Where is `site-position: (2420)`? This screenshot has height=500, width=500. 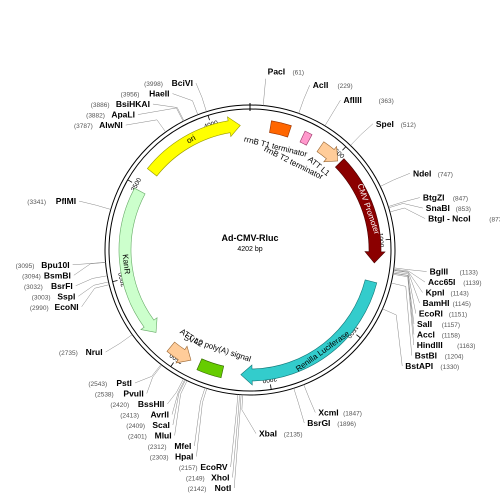
site-position: (2420) is located at coordinates (119, 405).